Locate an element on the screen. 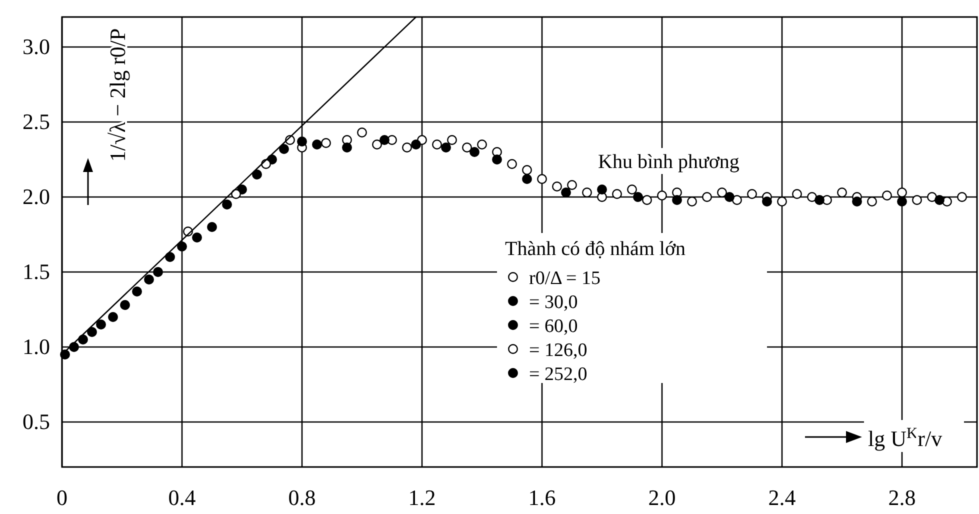  y-tick-label: 1.5 is located at coordinates (36, 271).